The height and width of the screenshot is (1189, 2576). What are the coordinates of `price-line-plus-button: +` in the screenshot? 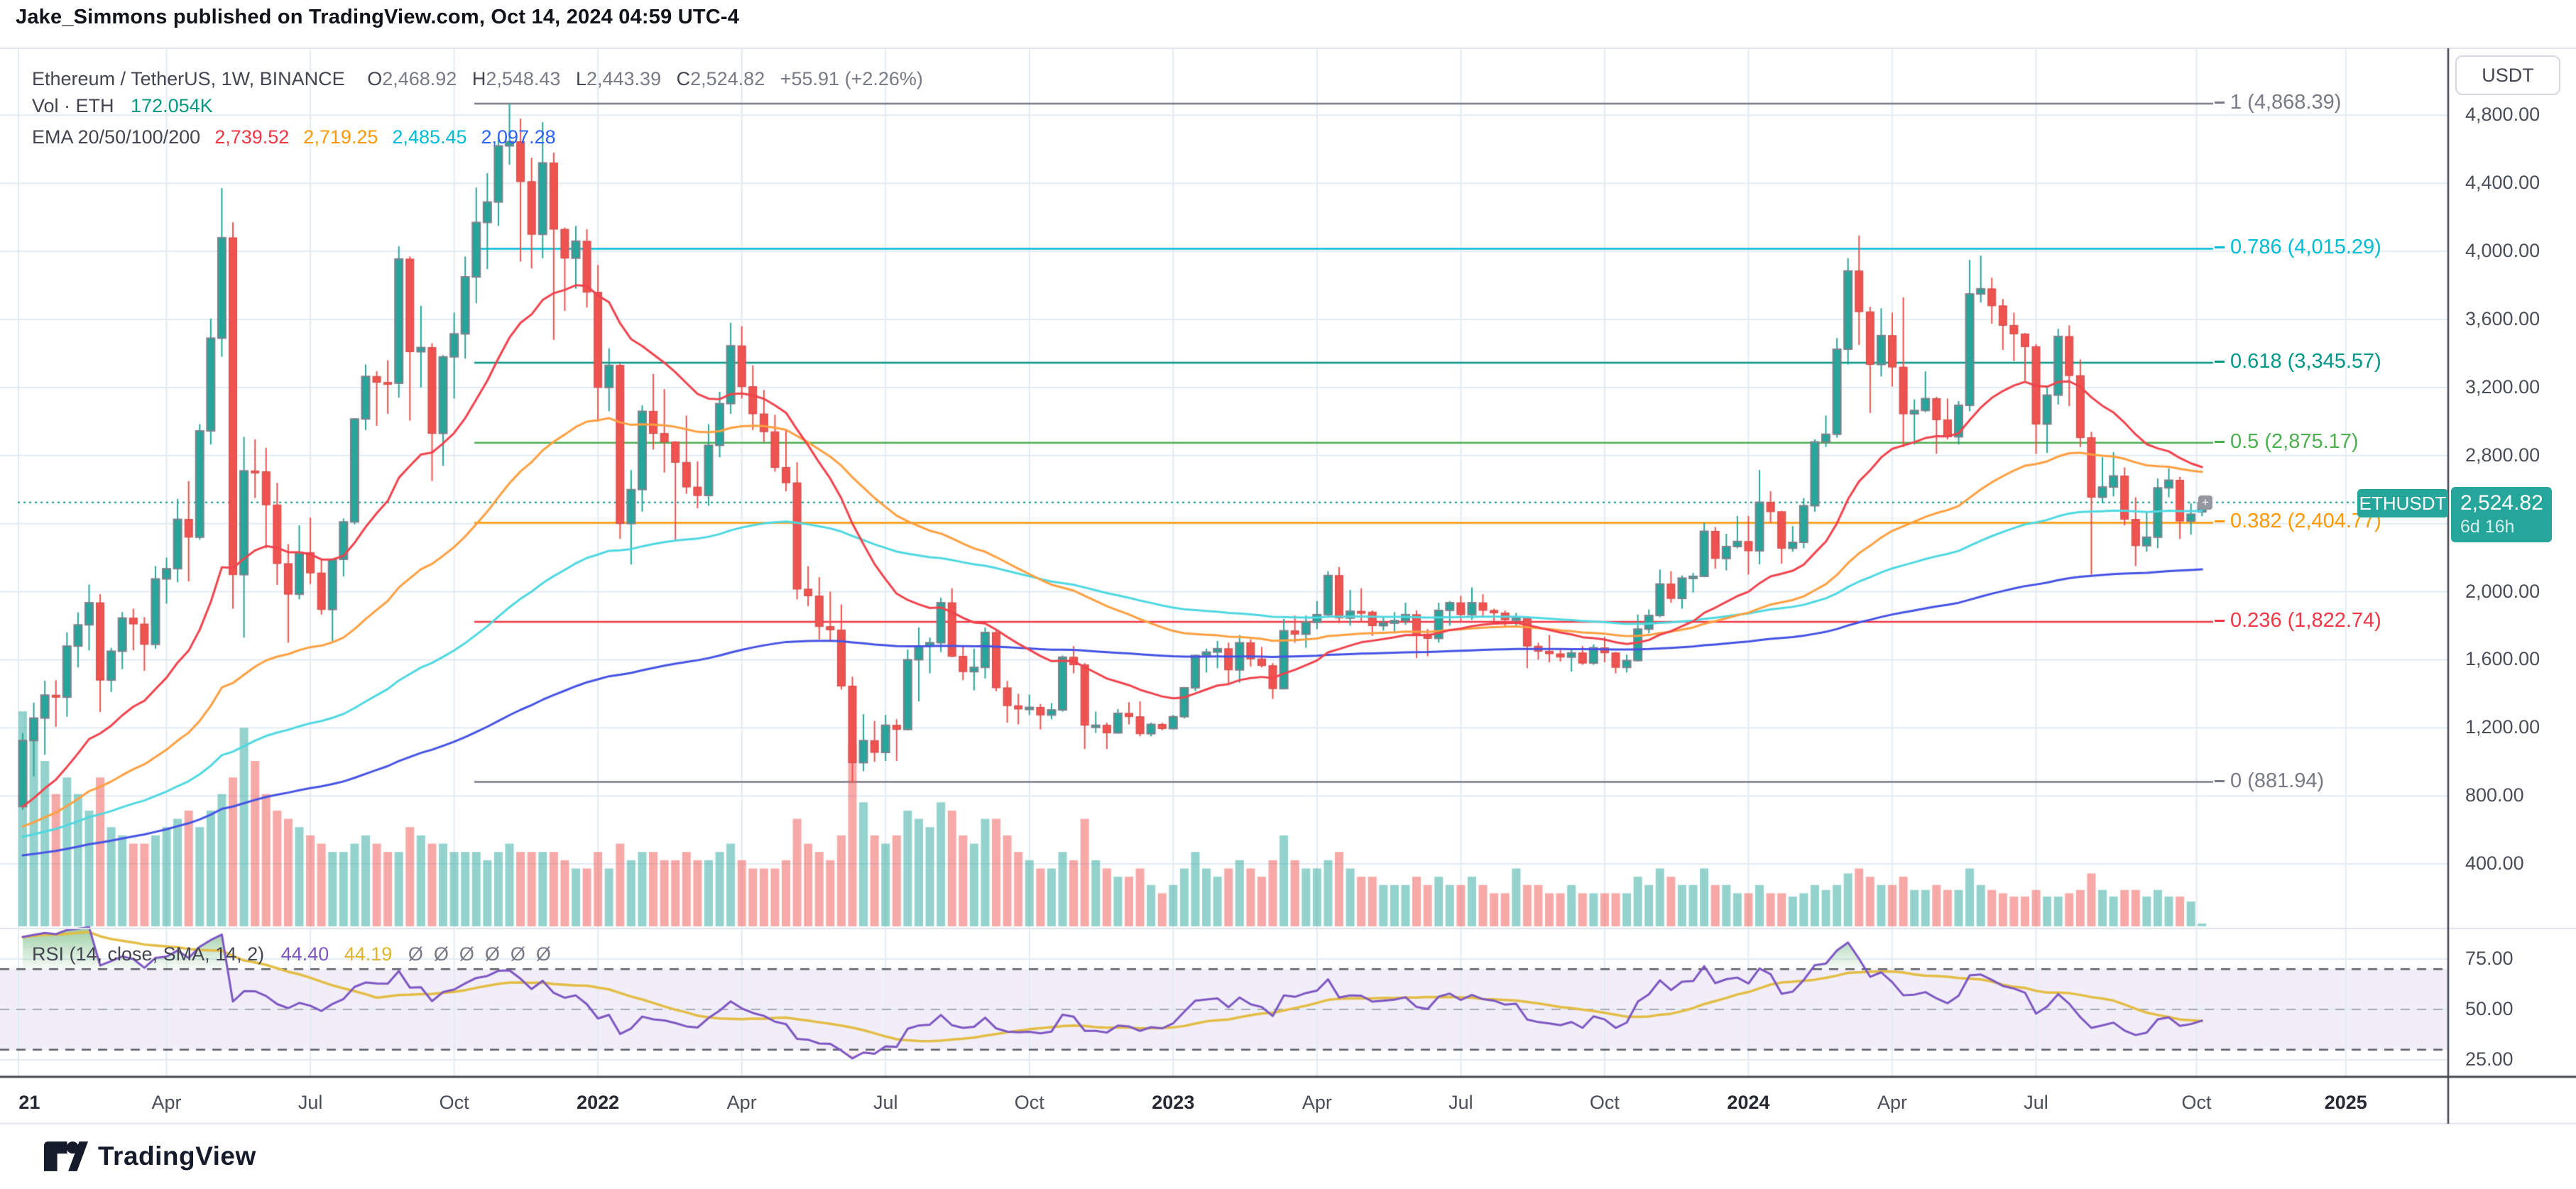 It's located at (2205, 502).